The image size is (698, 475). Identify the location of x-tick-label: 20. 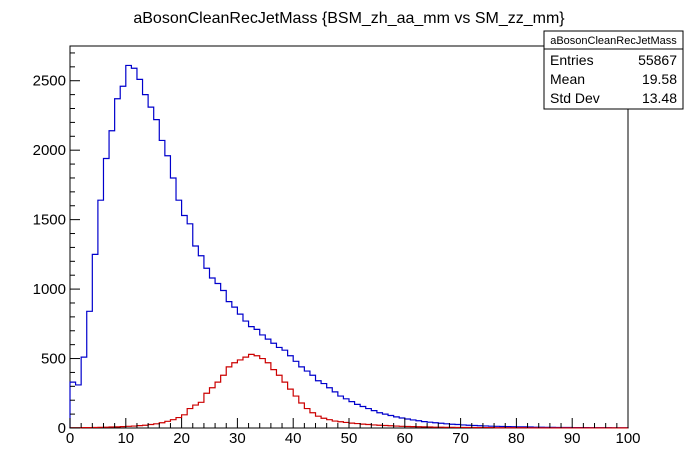
(181, 438).